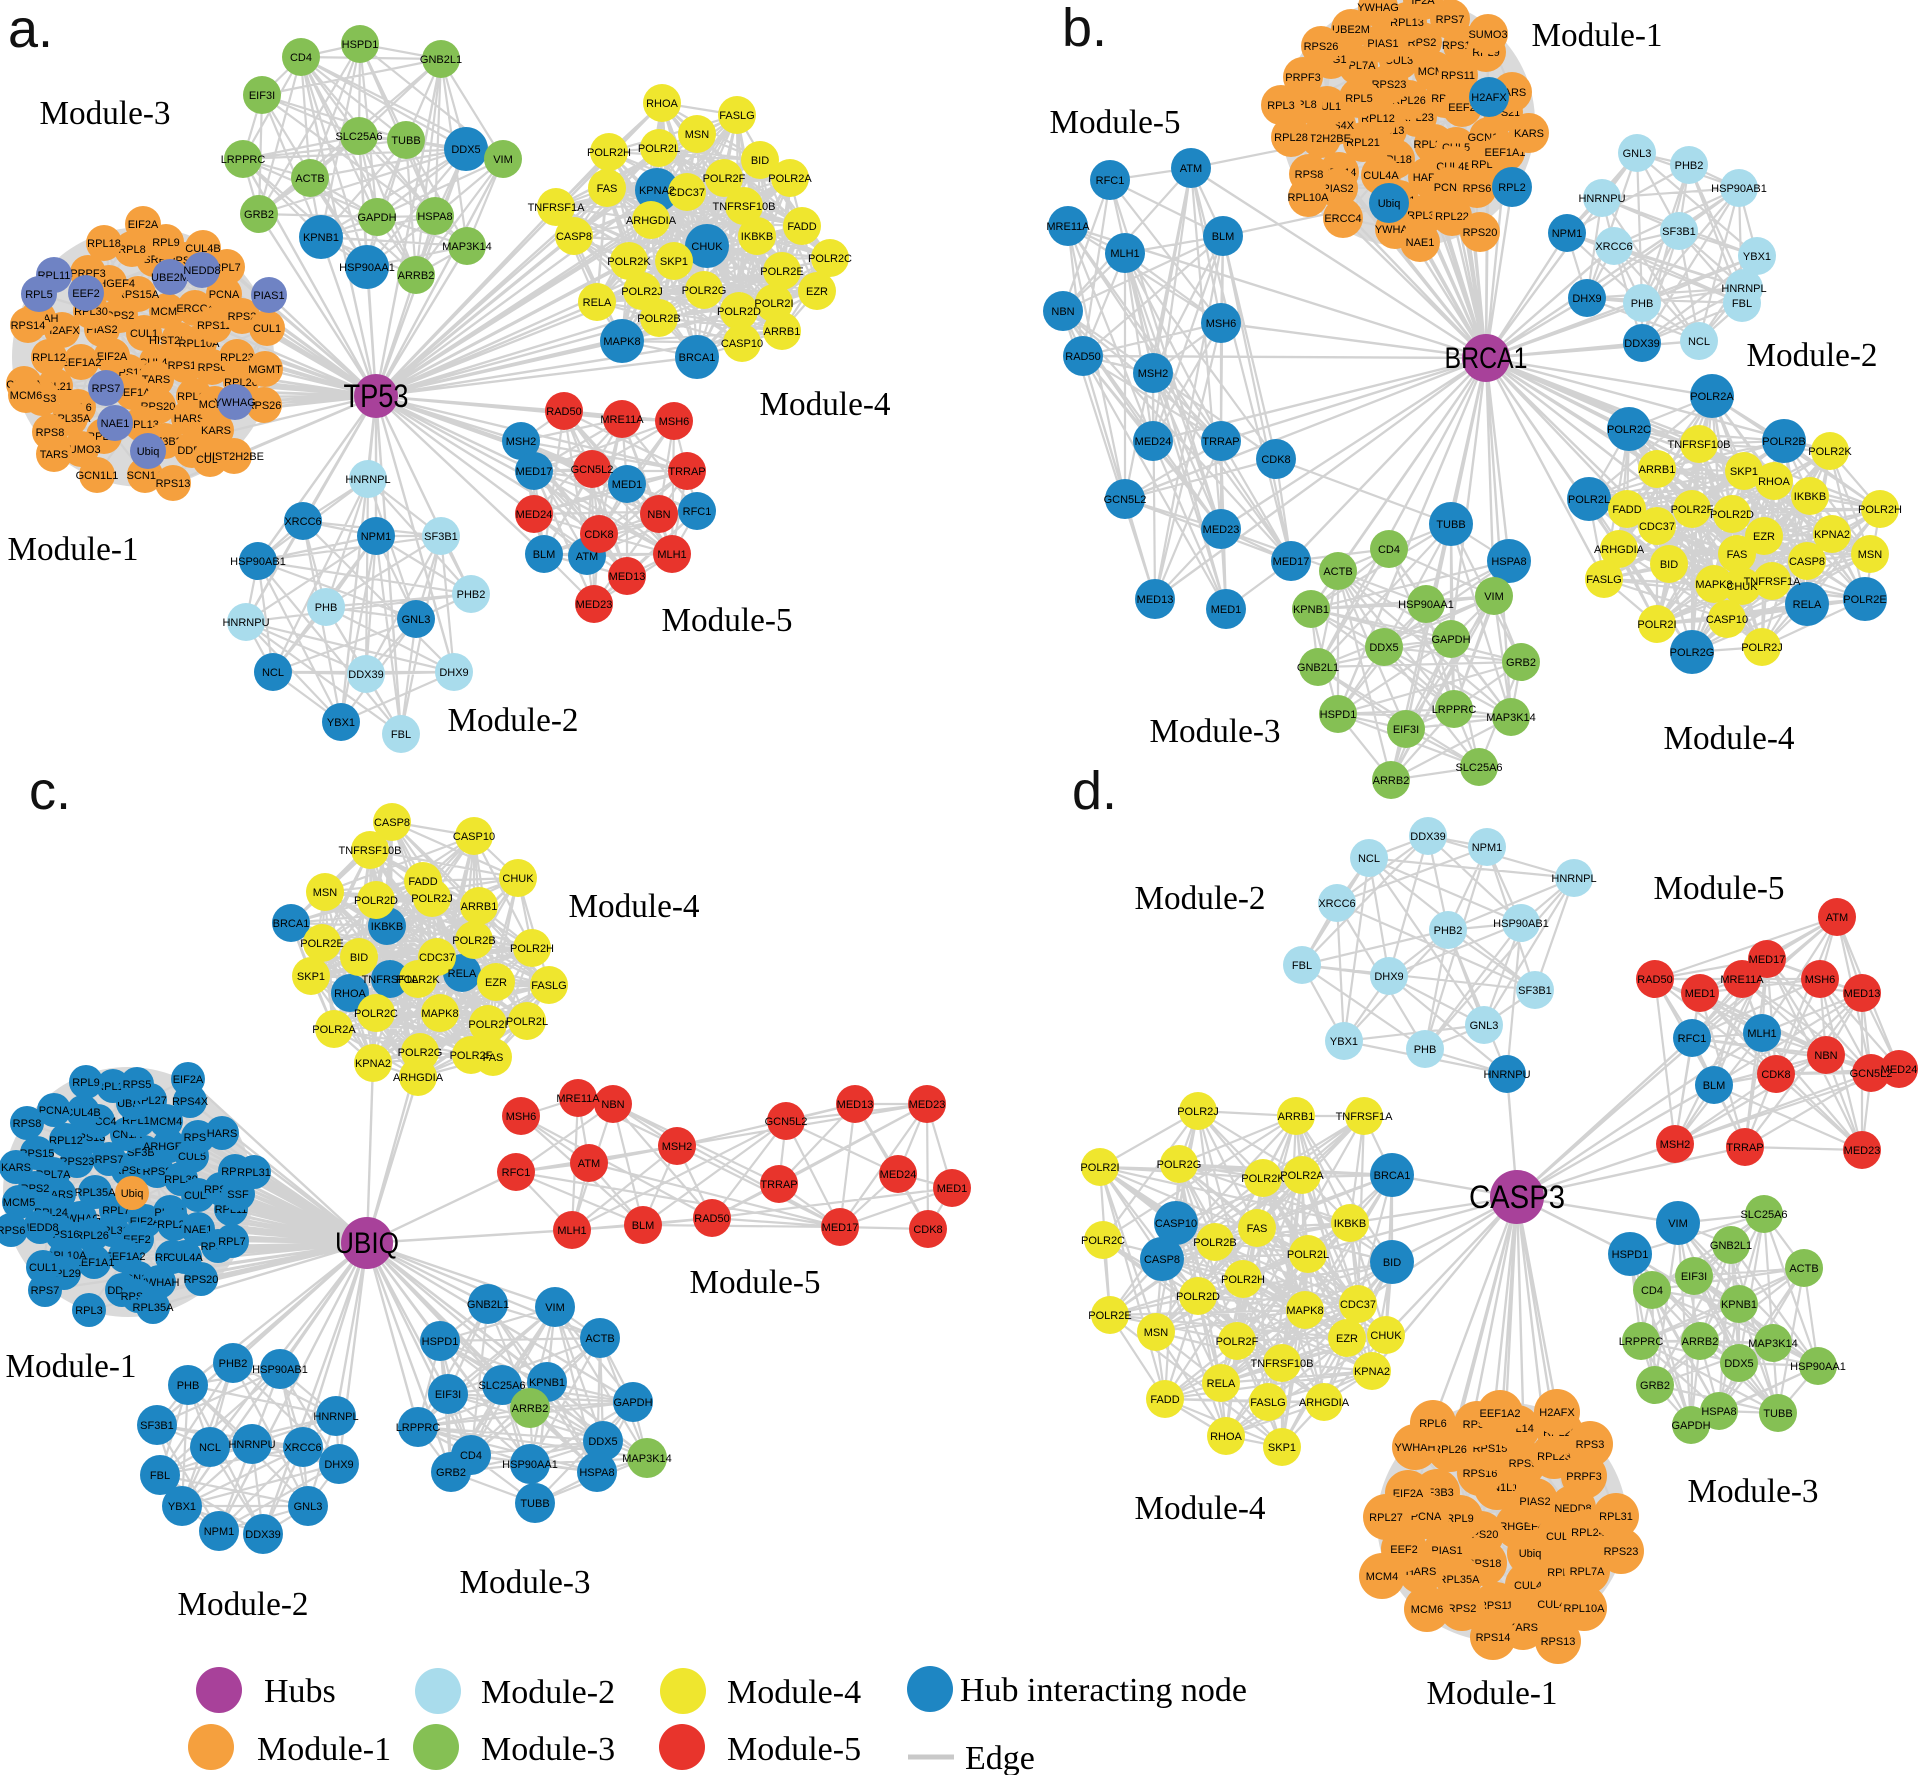 This screenshot has height=1780, width=1923. Describe the element at coordinates (416, 276) in the screenshot. I see `svg-text: ARRB2` at that location.